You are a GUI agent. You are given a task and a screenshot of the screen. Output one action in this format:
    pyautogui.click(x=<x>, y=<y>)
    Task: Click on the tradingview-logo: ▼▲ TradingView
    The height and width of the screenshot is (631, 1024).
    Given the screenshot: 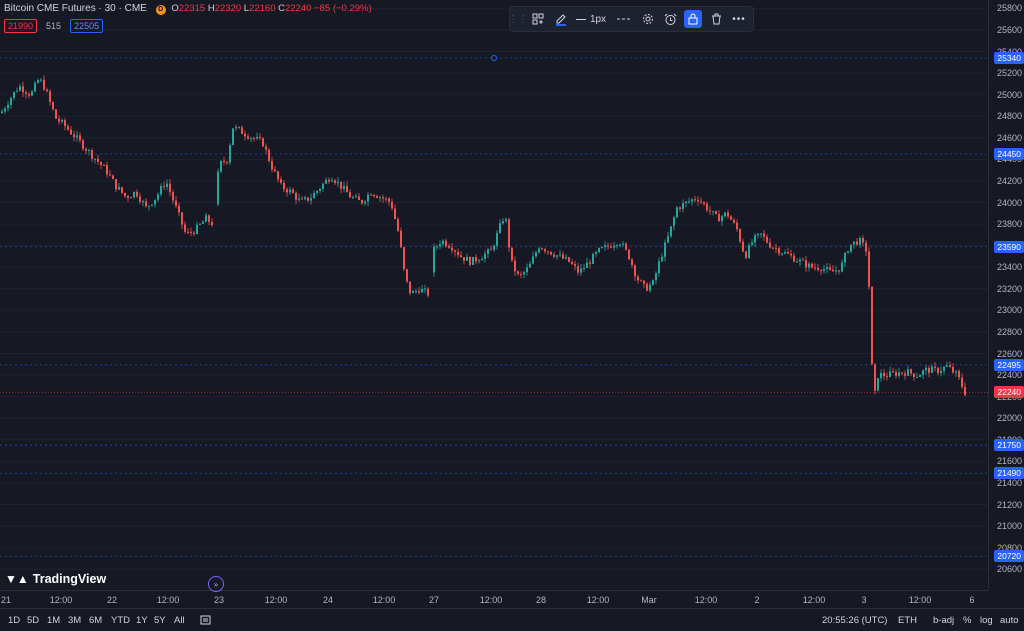 What is the action you would take?
    pyautogui.click(x=55, y=579)
    